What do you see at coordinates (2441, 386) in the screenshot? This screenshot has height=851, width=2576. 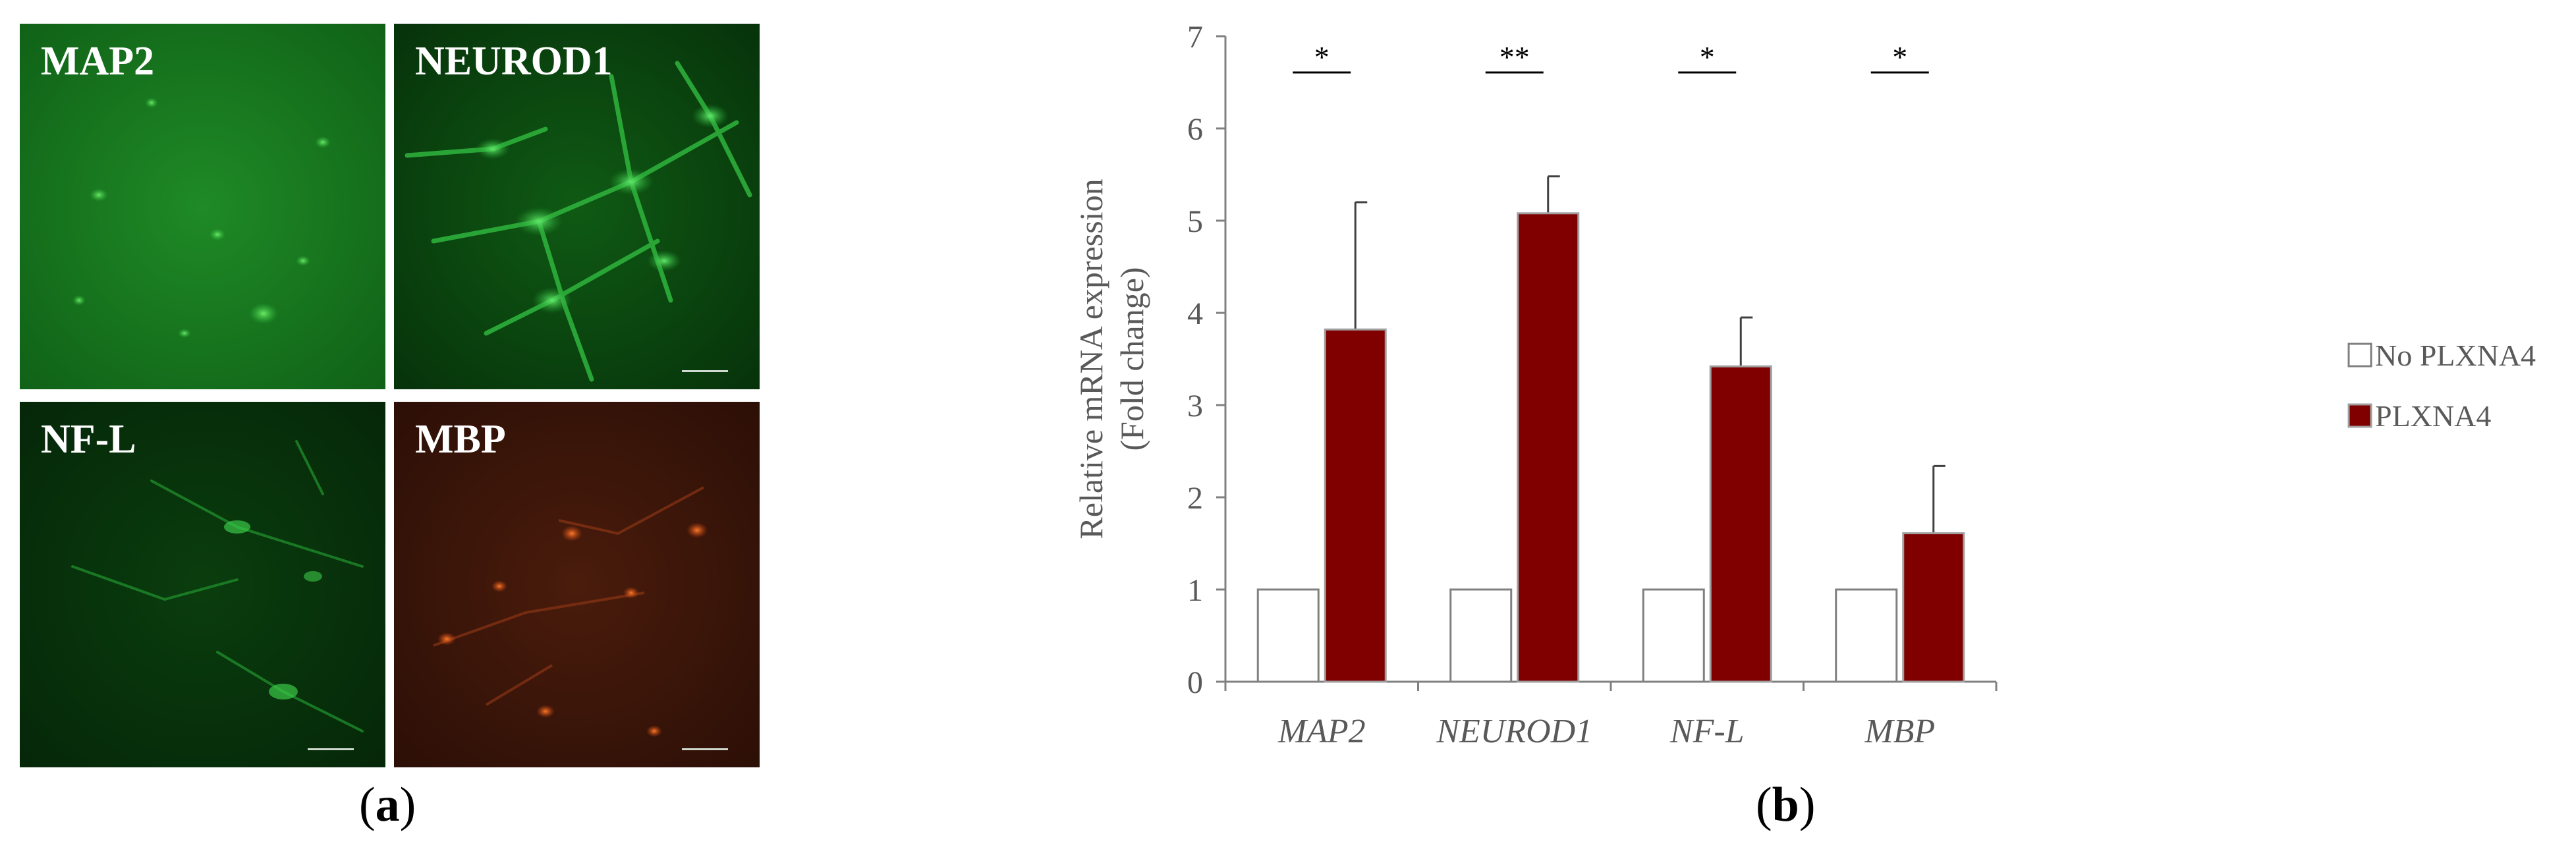 I see `chart-legend: No PLXNA4 PLXNA4` at bounding box center [2441, 386].